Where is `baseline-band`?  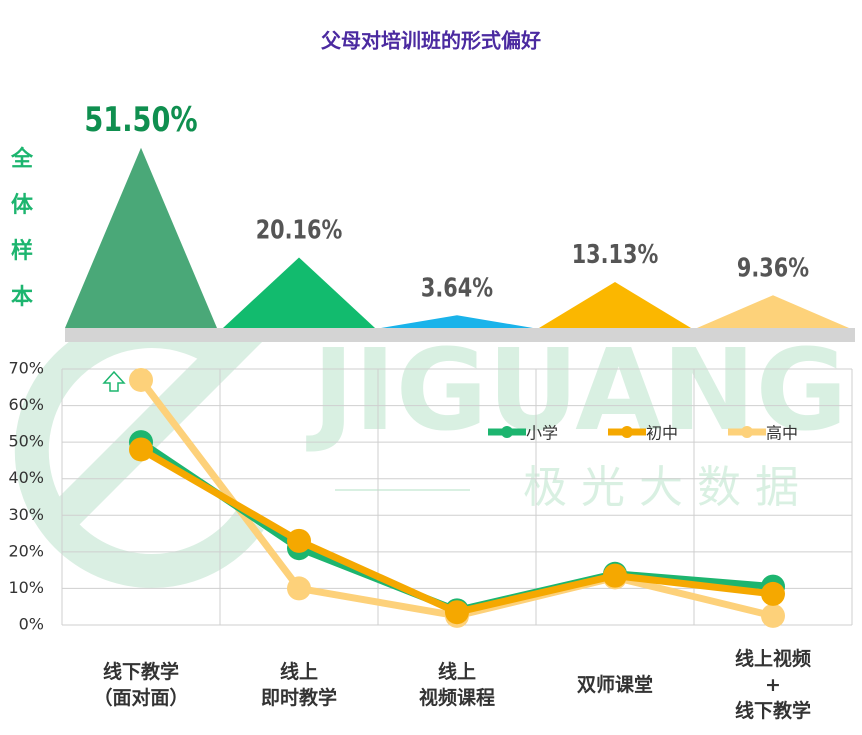
baseline-band is located at coordinates (460, 335).